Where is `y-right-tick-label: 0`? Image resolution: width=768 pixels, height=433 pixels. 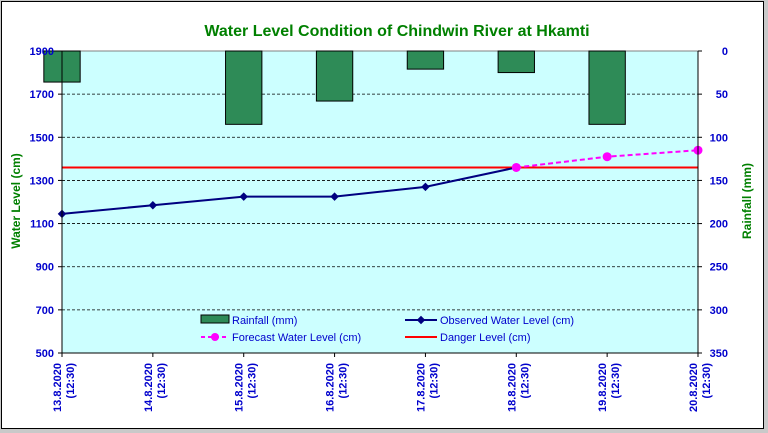
y-right-tick-label: 0 is located at coordinates (725, 52).